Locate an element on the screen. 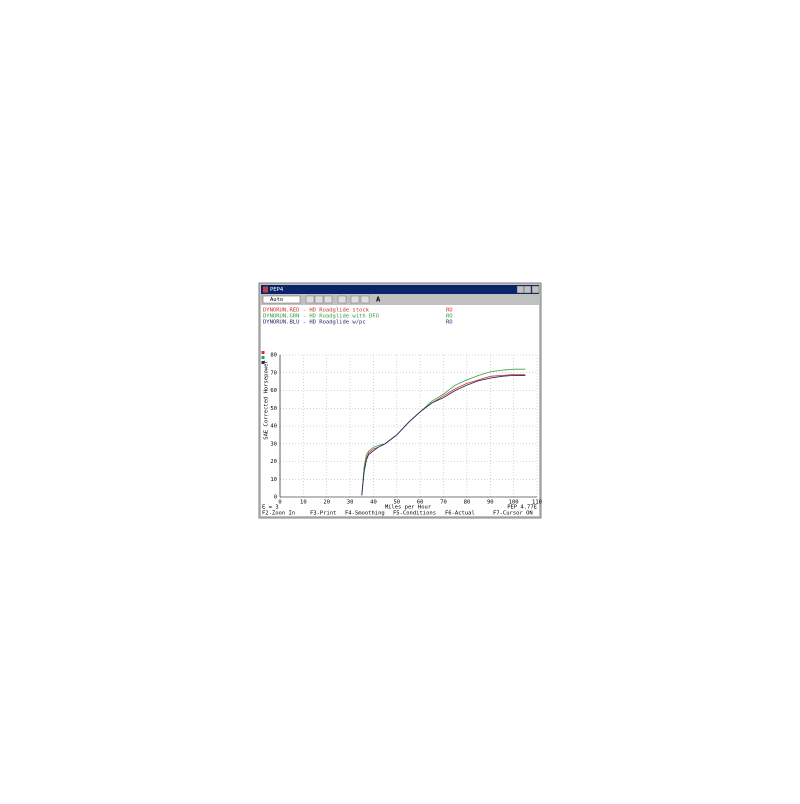 The height and width of the screenshot is (804, 800). y-tick-label: 50 is located at coordinates (273, 409).